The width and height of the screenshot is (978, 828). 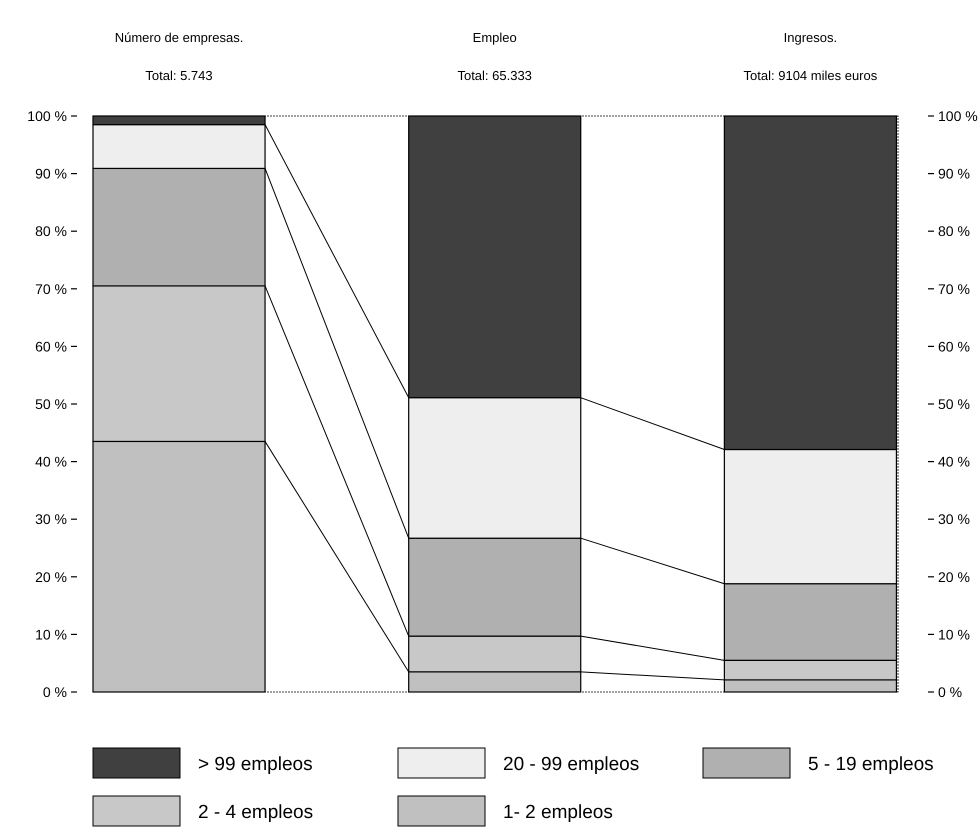 What do you see at coordinates (179, 75) in the screenshot?
I see `text: Total: 5.743` at bounding box center [179, 75].